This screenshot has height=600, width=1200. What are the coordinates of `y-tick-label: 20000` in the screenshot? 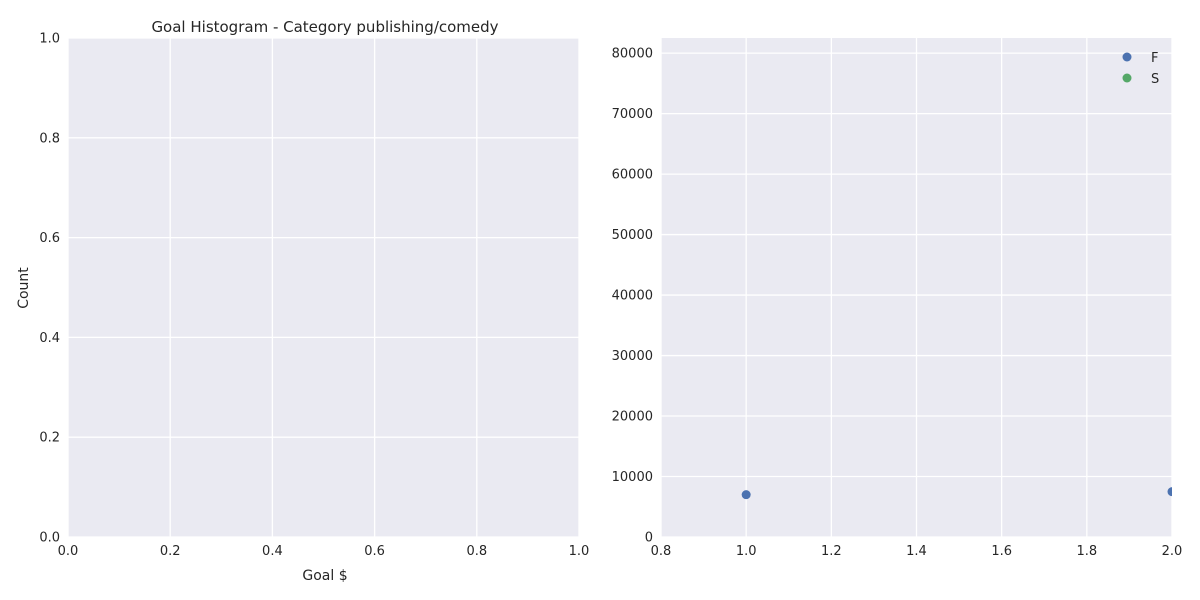 It's located at (632, 417).